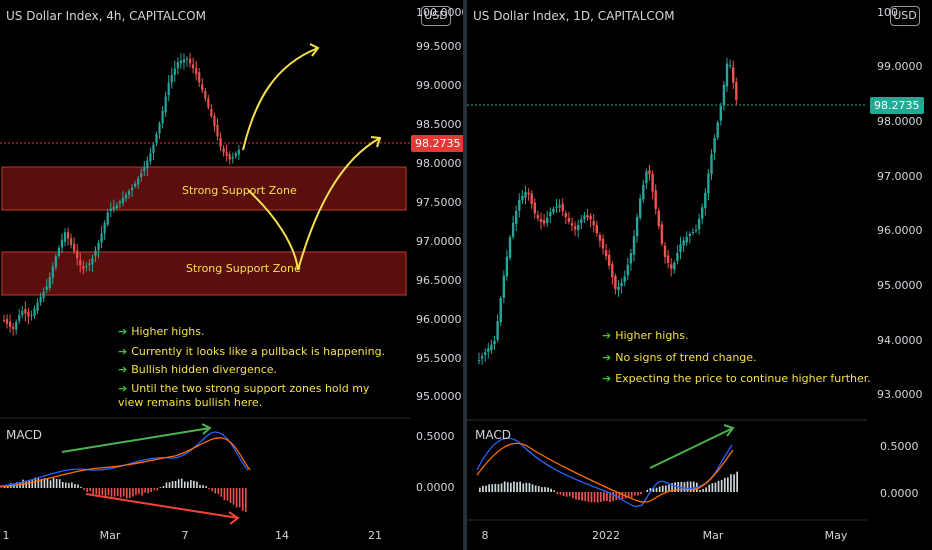  What do you see at coordinates (339, 204) in the screenshot?
I see `scenario-arrow-rebound` at bounding box center [339, 204].